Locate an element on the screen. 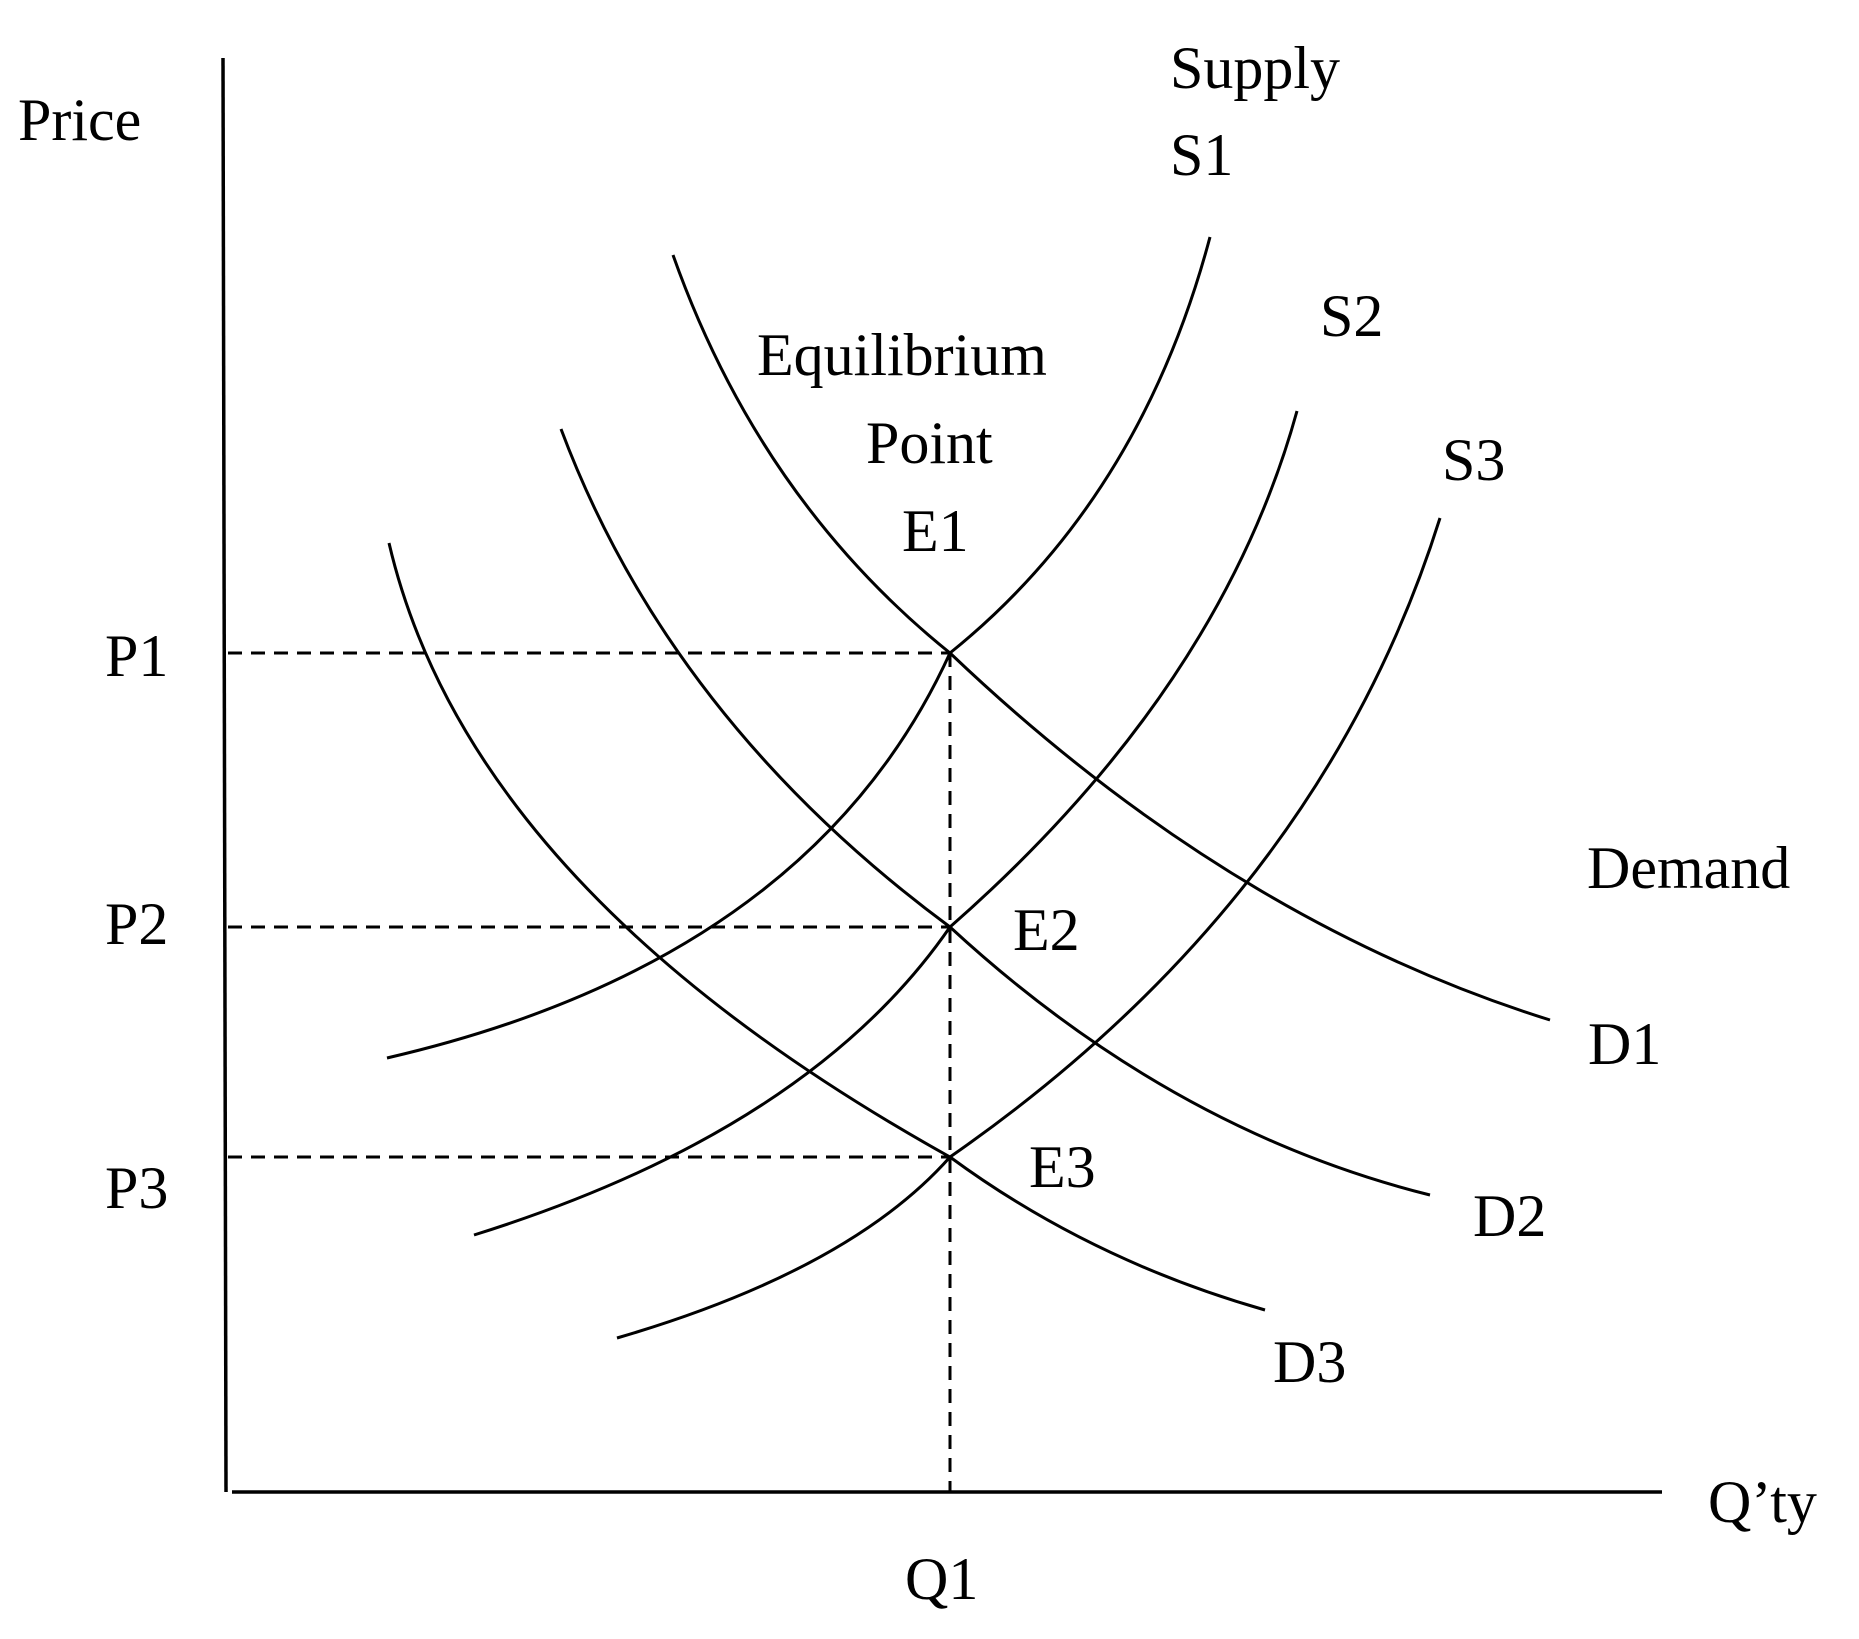 This screenshot has width=1859, height=1639. tick-label-p2: P2 is located at coordinates (136, 924).